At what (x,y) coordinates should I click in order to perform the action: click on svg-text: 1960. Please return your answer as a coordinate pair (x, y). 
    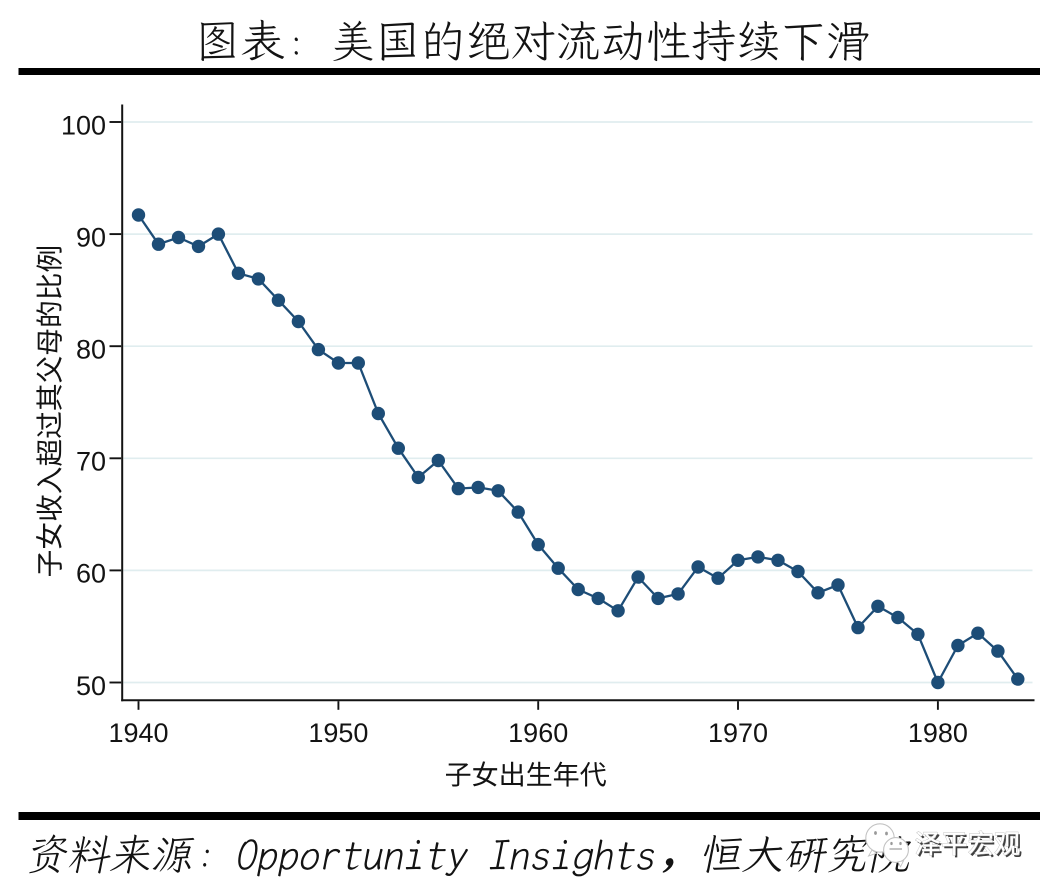
    Looking at the image, I should click on (538, 733).